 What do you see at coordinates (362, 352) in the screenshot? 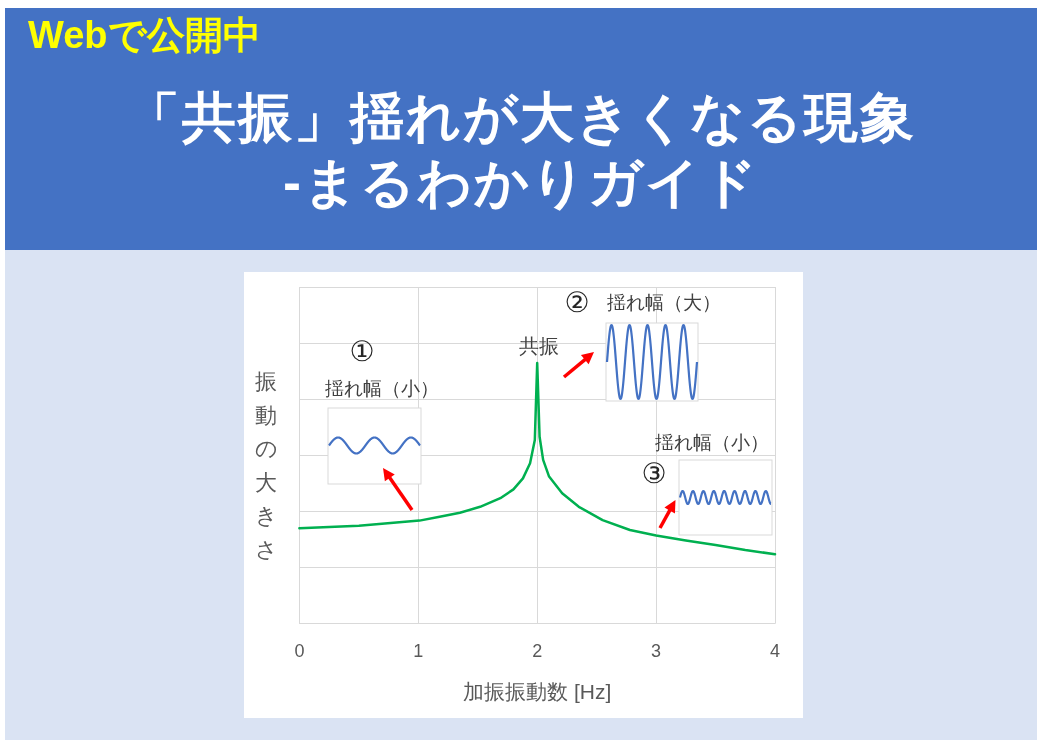
I see `annotation: ①` at bounding box center [362, 352].